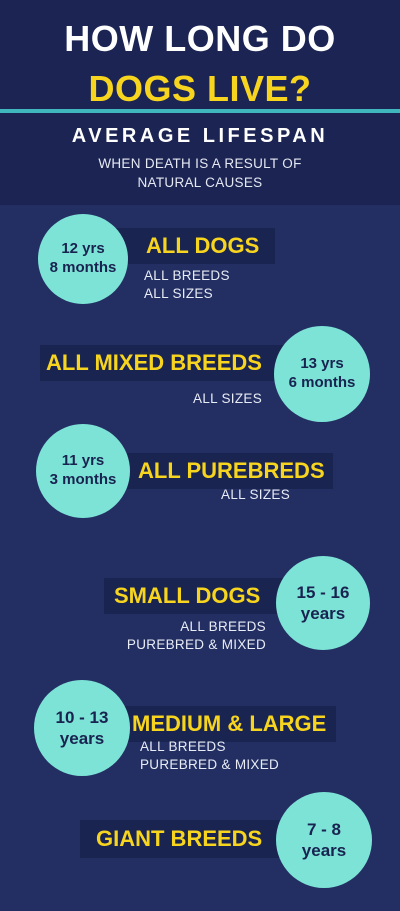 Image resolution: width=400 pixels, height=911 pixels. I want to click on group-label-all-mixed-breeds: ALL MIXED BREEDS, so click(166, 363).